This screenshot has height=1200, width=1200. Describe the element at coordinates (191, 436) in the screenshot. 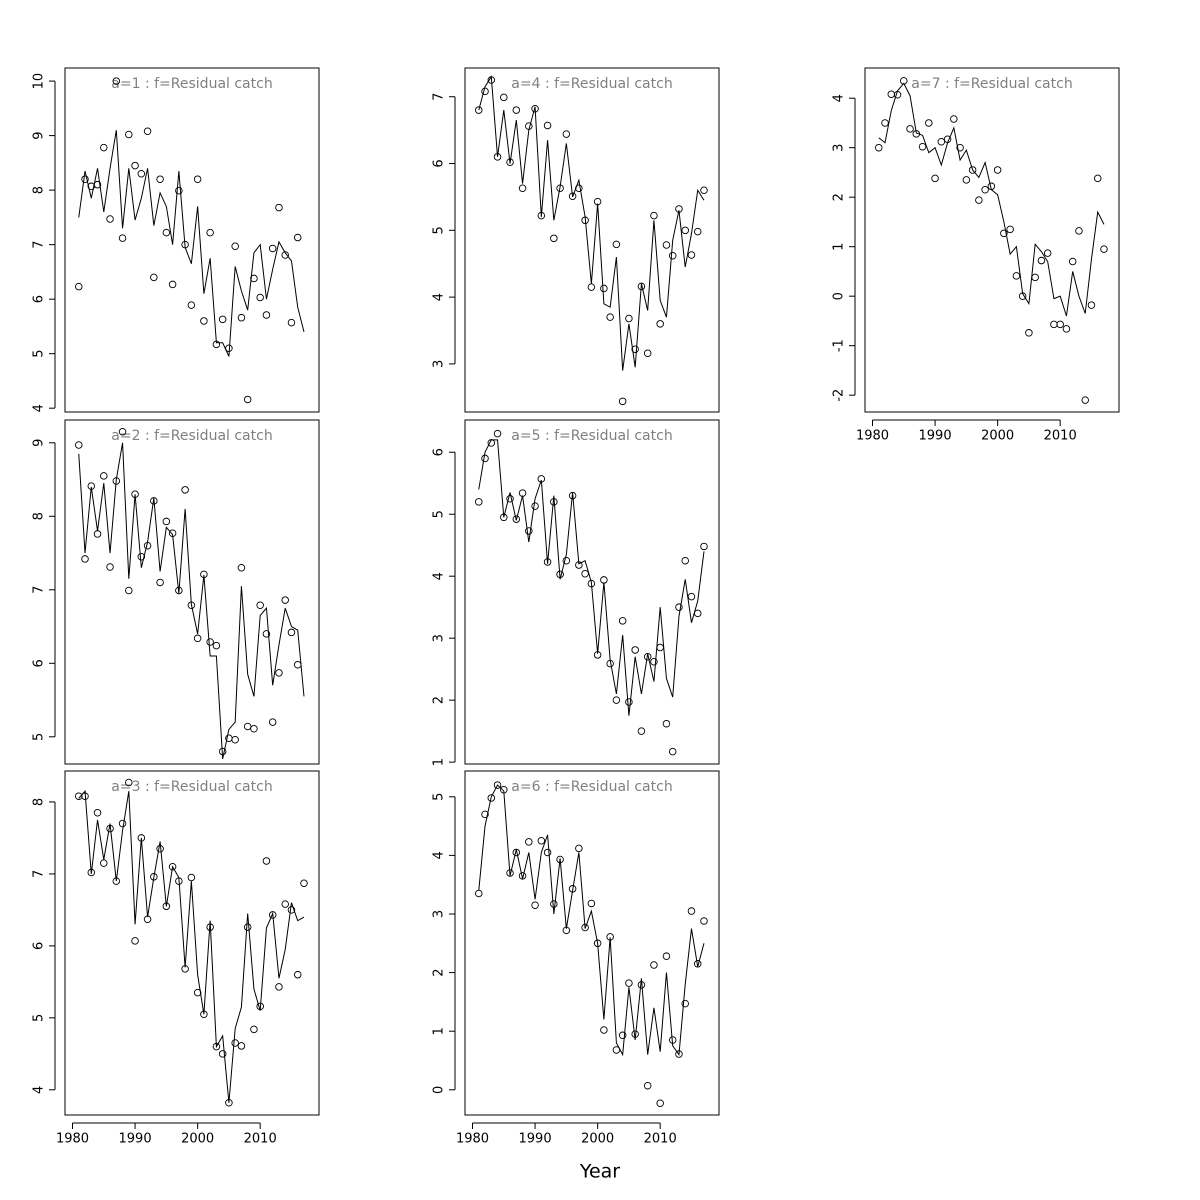

I see `panel-title: a=2 : f=Residual catch` at that location.